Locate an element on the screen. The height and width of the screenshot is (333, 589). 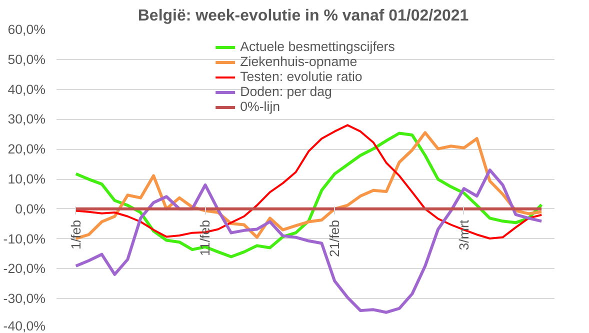
y-tick-label: -10,0% is located at coordinates (24, 238).